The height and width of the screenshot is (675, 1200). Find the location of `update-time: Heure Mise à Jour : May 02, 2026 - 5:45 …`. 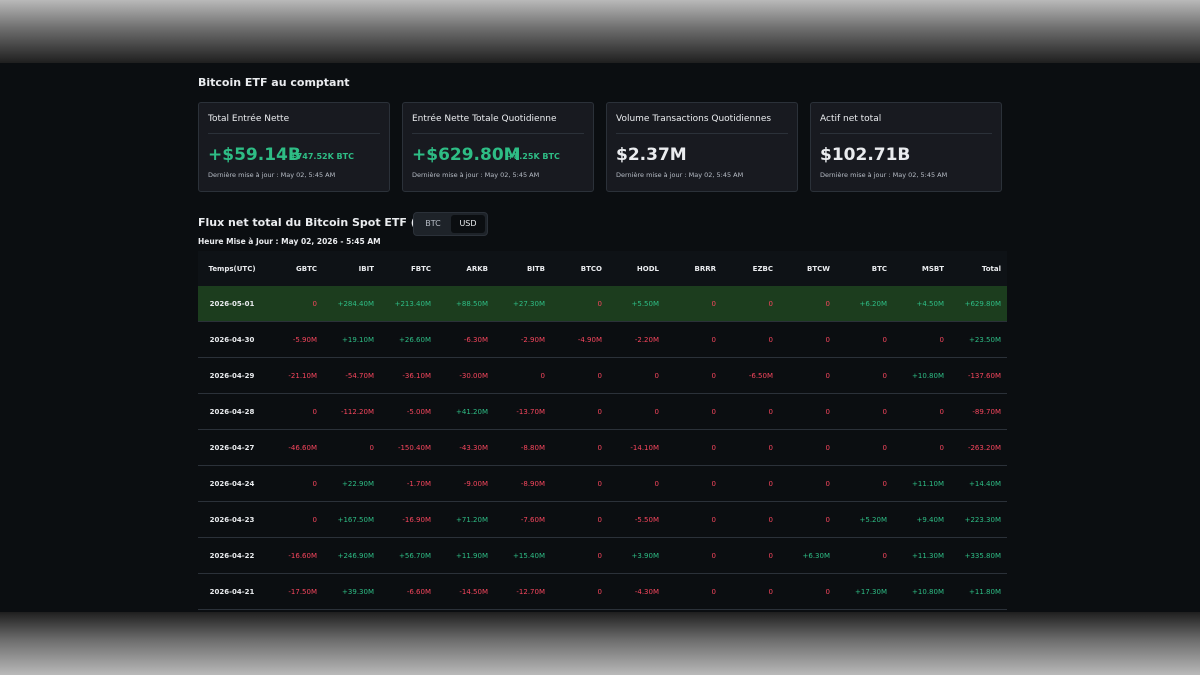

update-time: Heure Mise à Jour : May 02, 2026 - 5:45 … is located at coordinates (289, 241).